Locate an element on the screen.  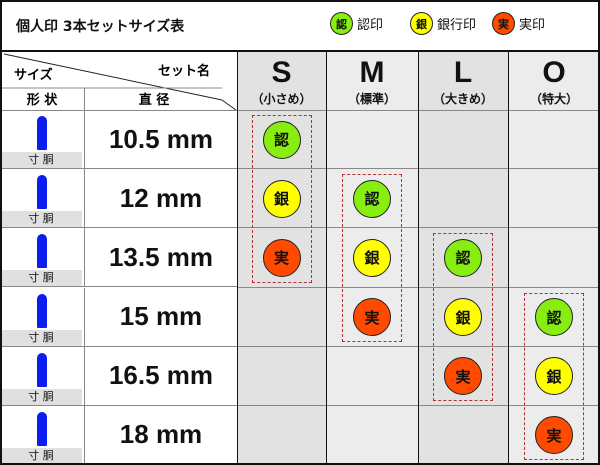
set-letter: M is located at coordinates (372, 72).